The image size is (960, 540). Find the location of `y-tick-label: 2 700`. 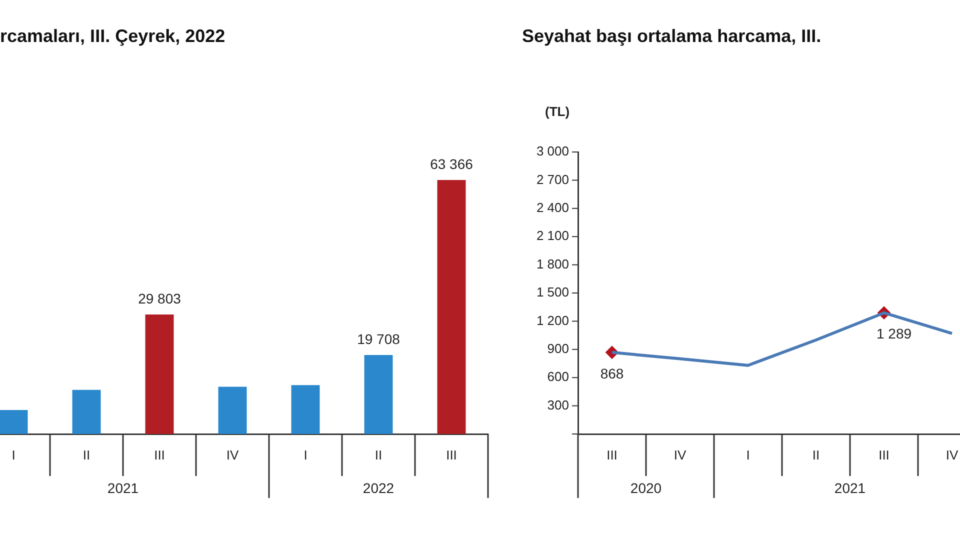

y-tick-label: 2 700 is located at coordinates (552, 179).